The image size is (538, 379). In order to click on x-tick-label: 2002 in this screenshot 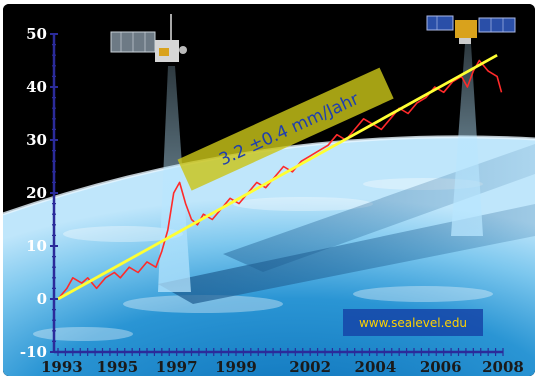, I will do `click(310, 367)`.